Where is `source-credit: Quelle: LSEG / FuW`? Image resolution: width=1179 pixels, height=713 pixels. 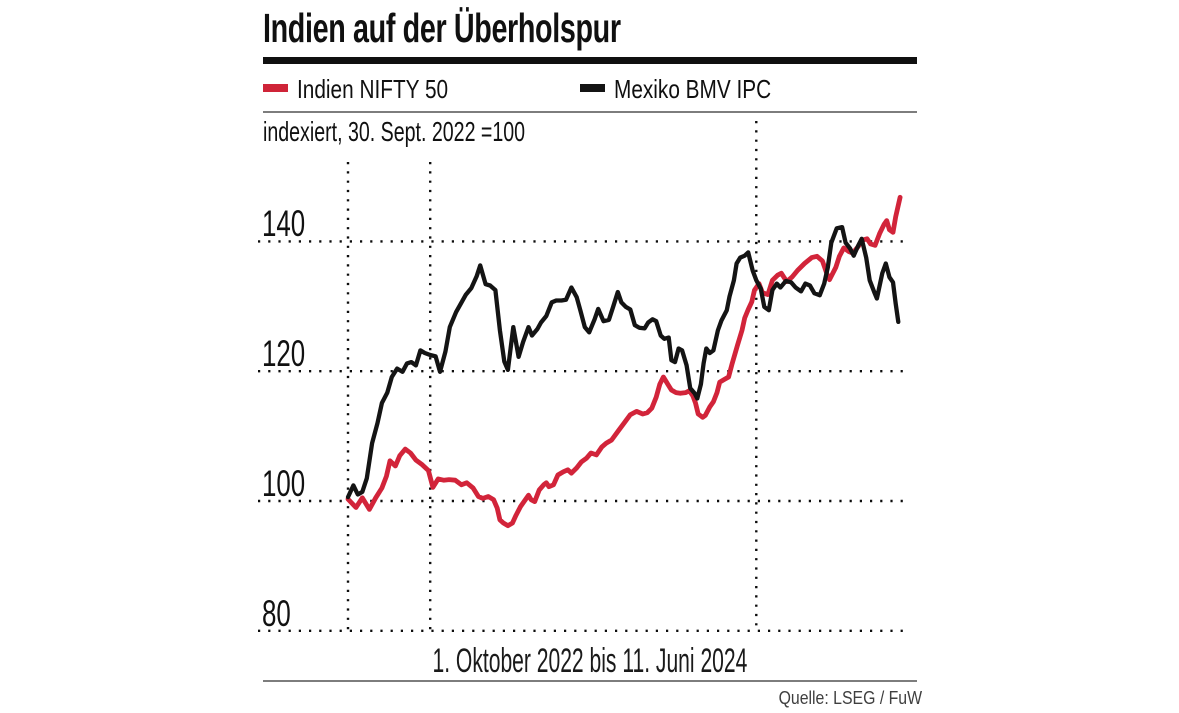
source-credit: Quelle: LSEG / FuW is located at coordinates (850, 698).